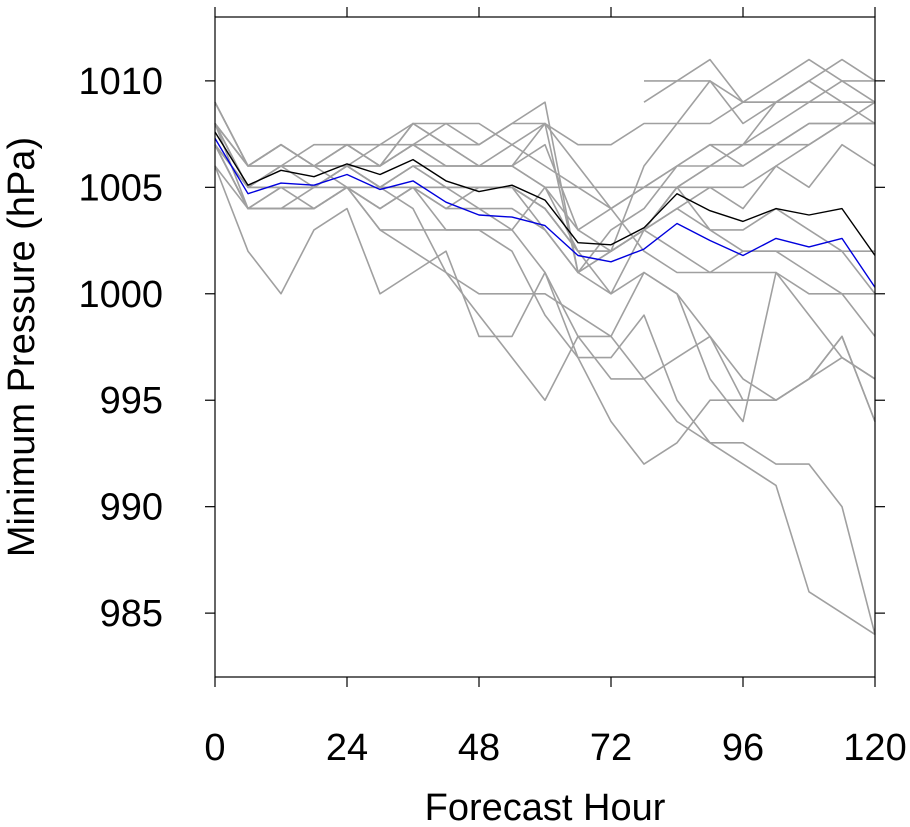  Describe the element at coordinates (479, 748) in the screenshot. I see `x-tick-label: 48` at that location.